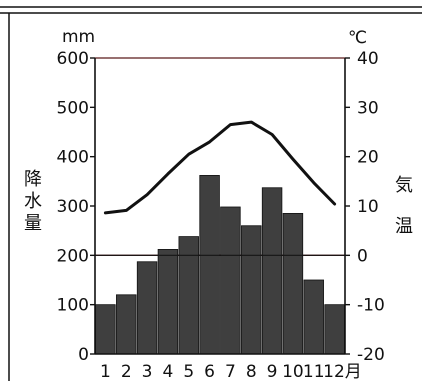 This screenshot has width=422, height=381. Describe the element at coordinates (33, 223) in the screenshot. I see `left-axis-title-char: 量` at that location.